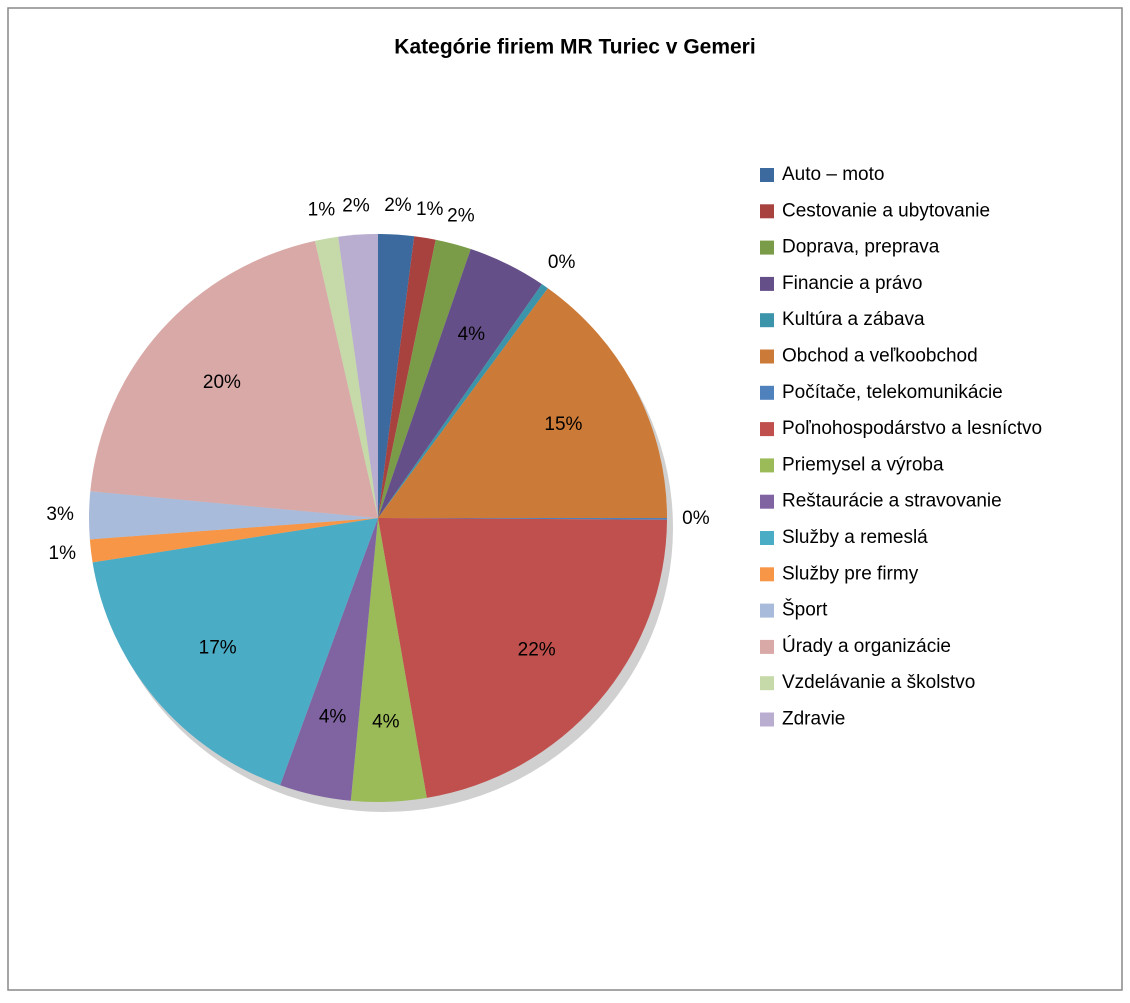 Image resolution: width=1130 pixels, height=1003 pixels. Describe the element at coordinates (892, 501) in the screenshot. I see `legend-label: Reštaurácie a stravovanie` at that location.